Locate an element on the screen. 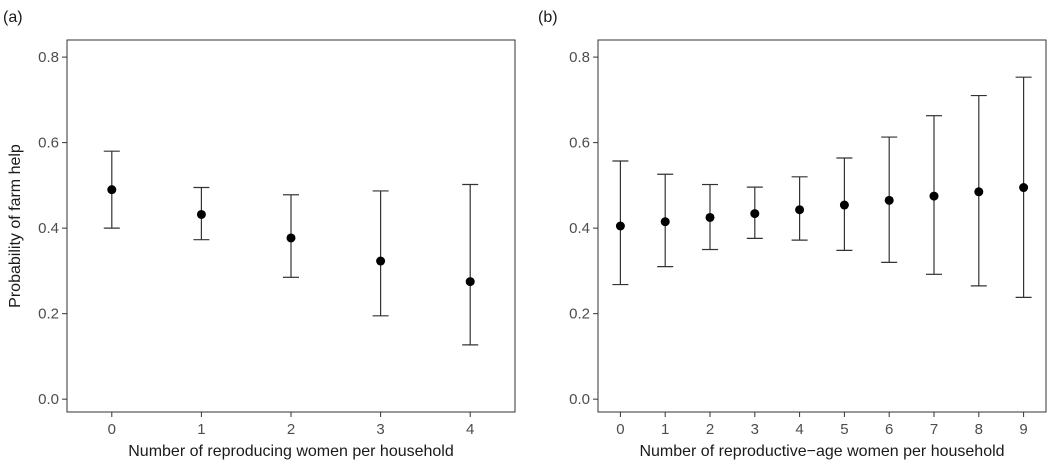  panel-a-x-axis: 0 1 2 3 4 is located at coordinates (291, 425).